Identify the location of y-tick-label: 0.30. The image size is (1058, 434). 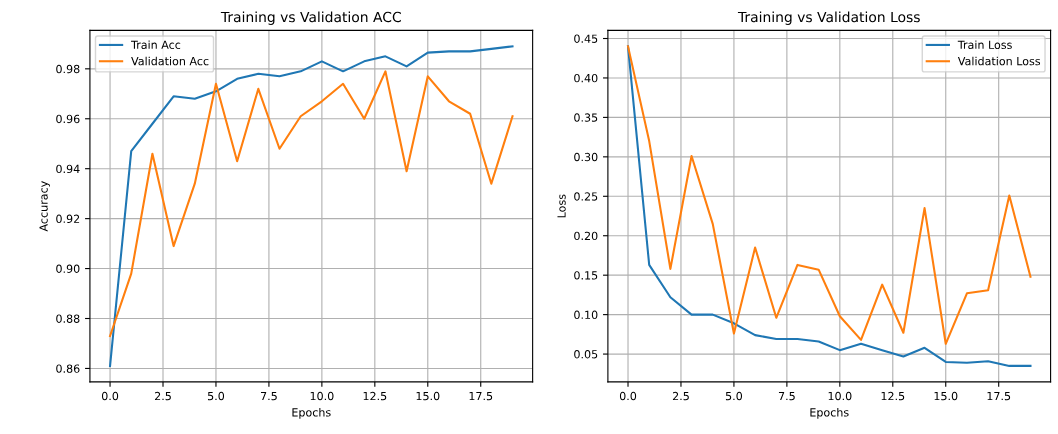
(586, 157).